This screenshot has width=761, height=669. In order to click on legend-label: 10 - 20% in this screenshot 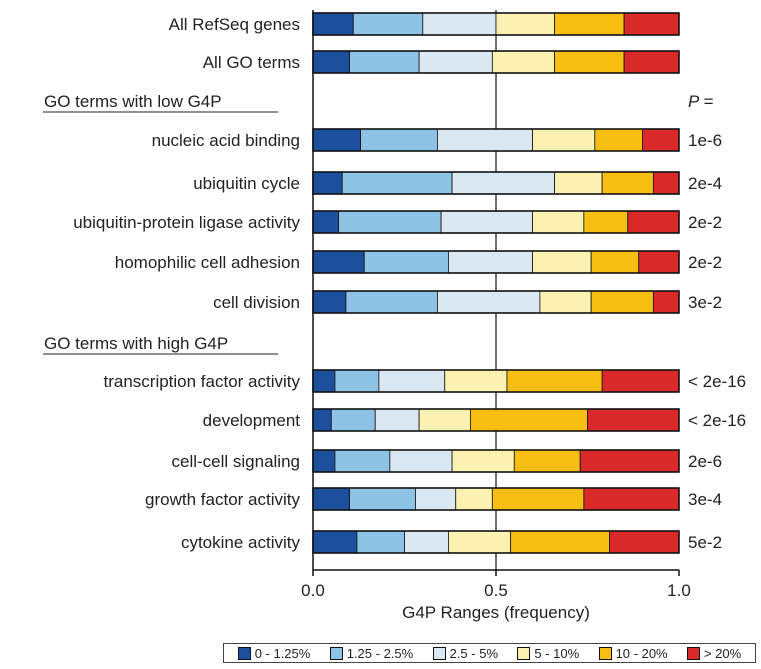, I will do `click(641, 653)`.